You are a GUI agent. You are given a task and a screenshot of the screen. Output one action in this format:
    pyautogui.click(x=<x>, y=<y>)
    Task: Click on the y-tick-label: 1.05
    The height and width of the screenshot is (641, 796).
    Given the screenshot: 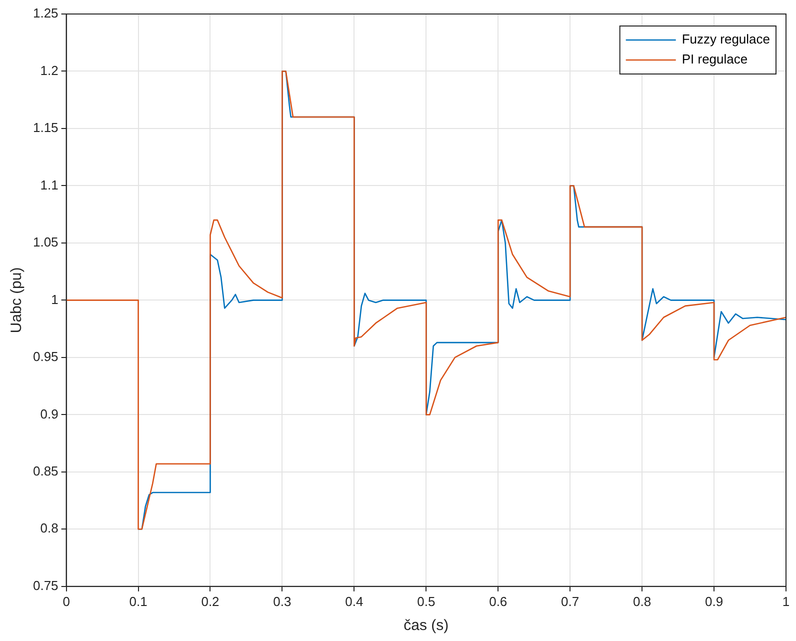 What is the action you would take?
    pyautogui.click(x=45, y=242)
    